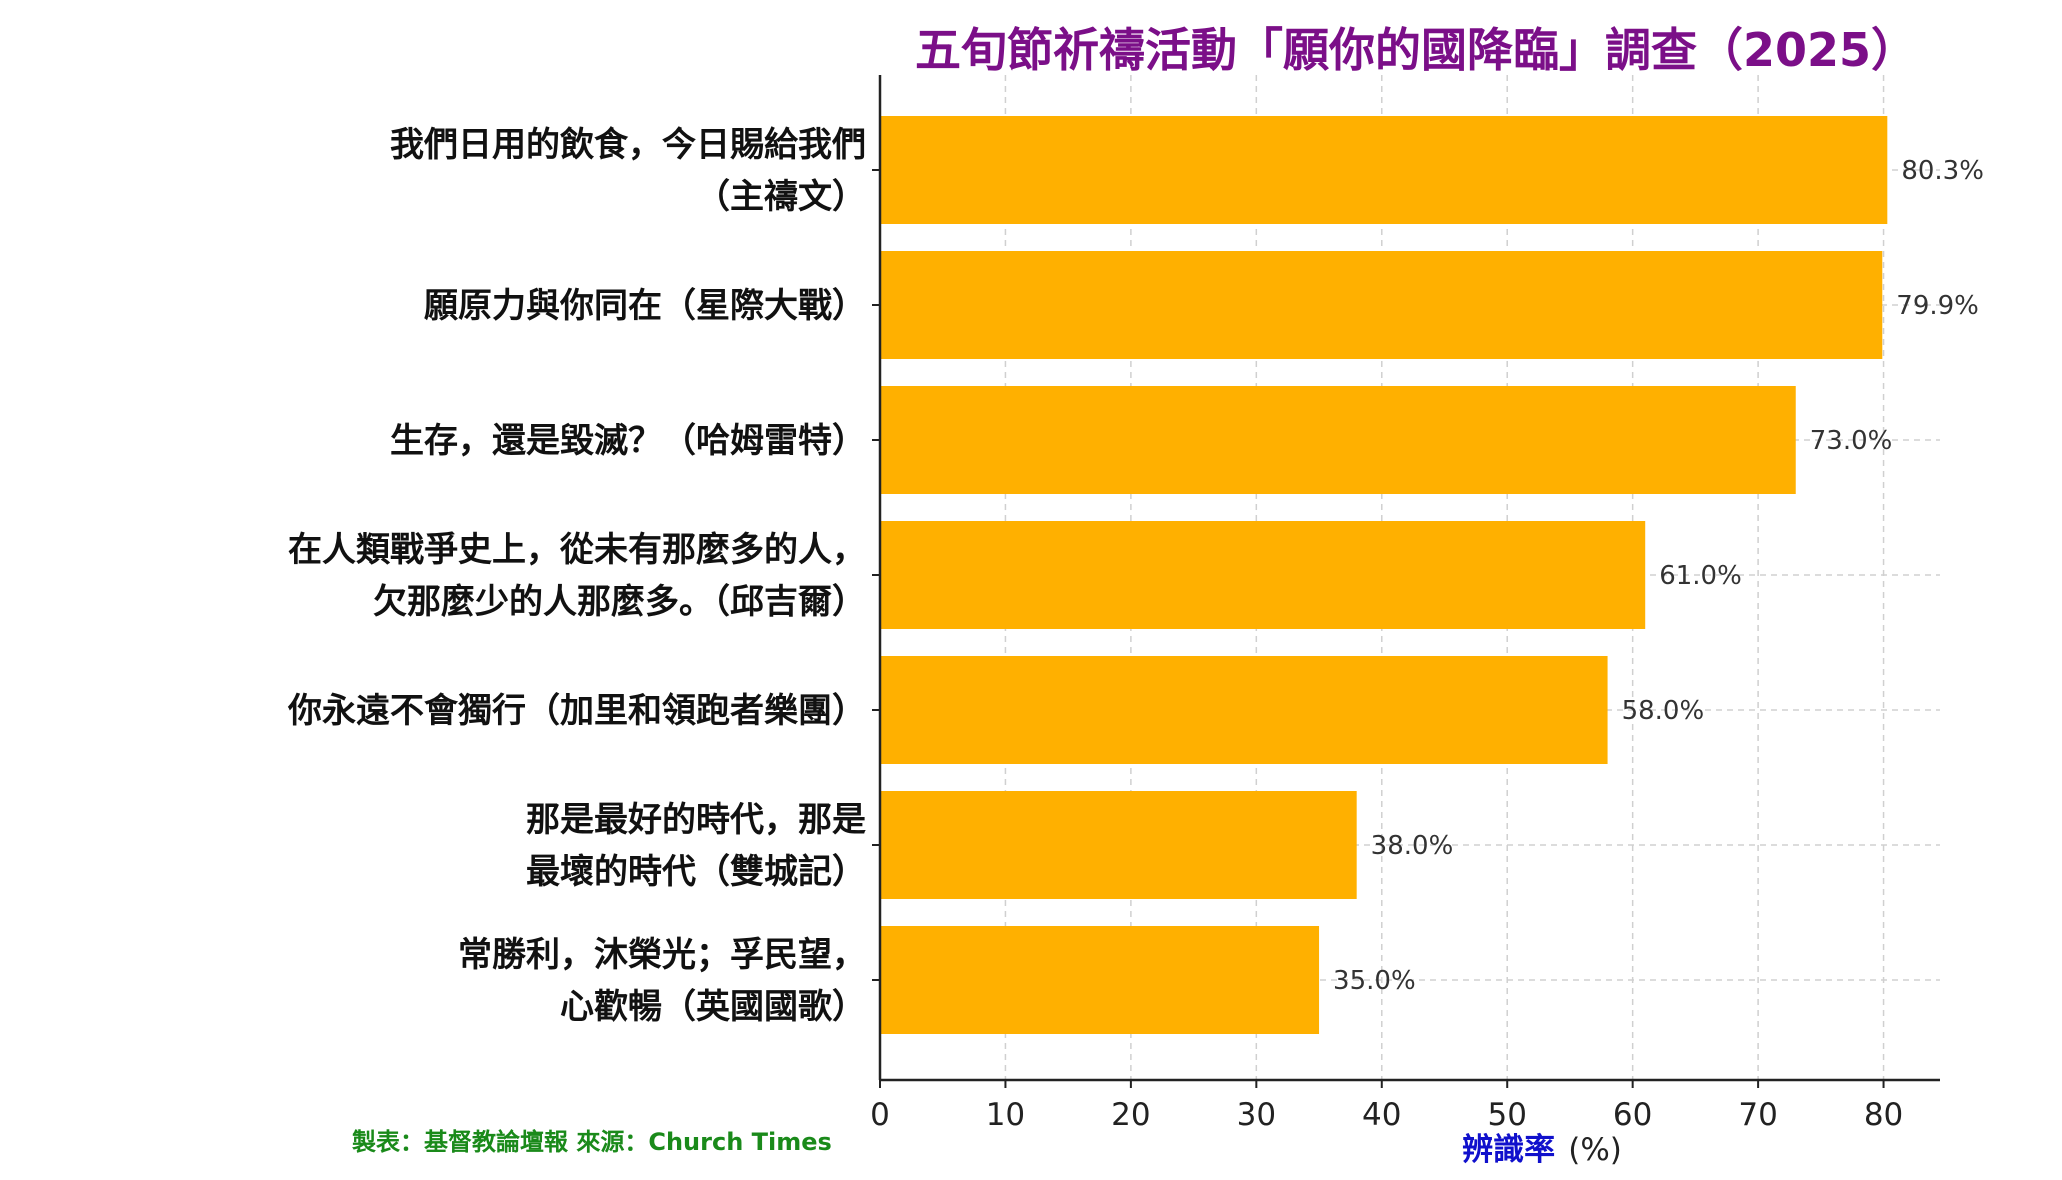  I want to click on value-label-5: 38.0%, so click(1412, 846).